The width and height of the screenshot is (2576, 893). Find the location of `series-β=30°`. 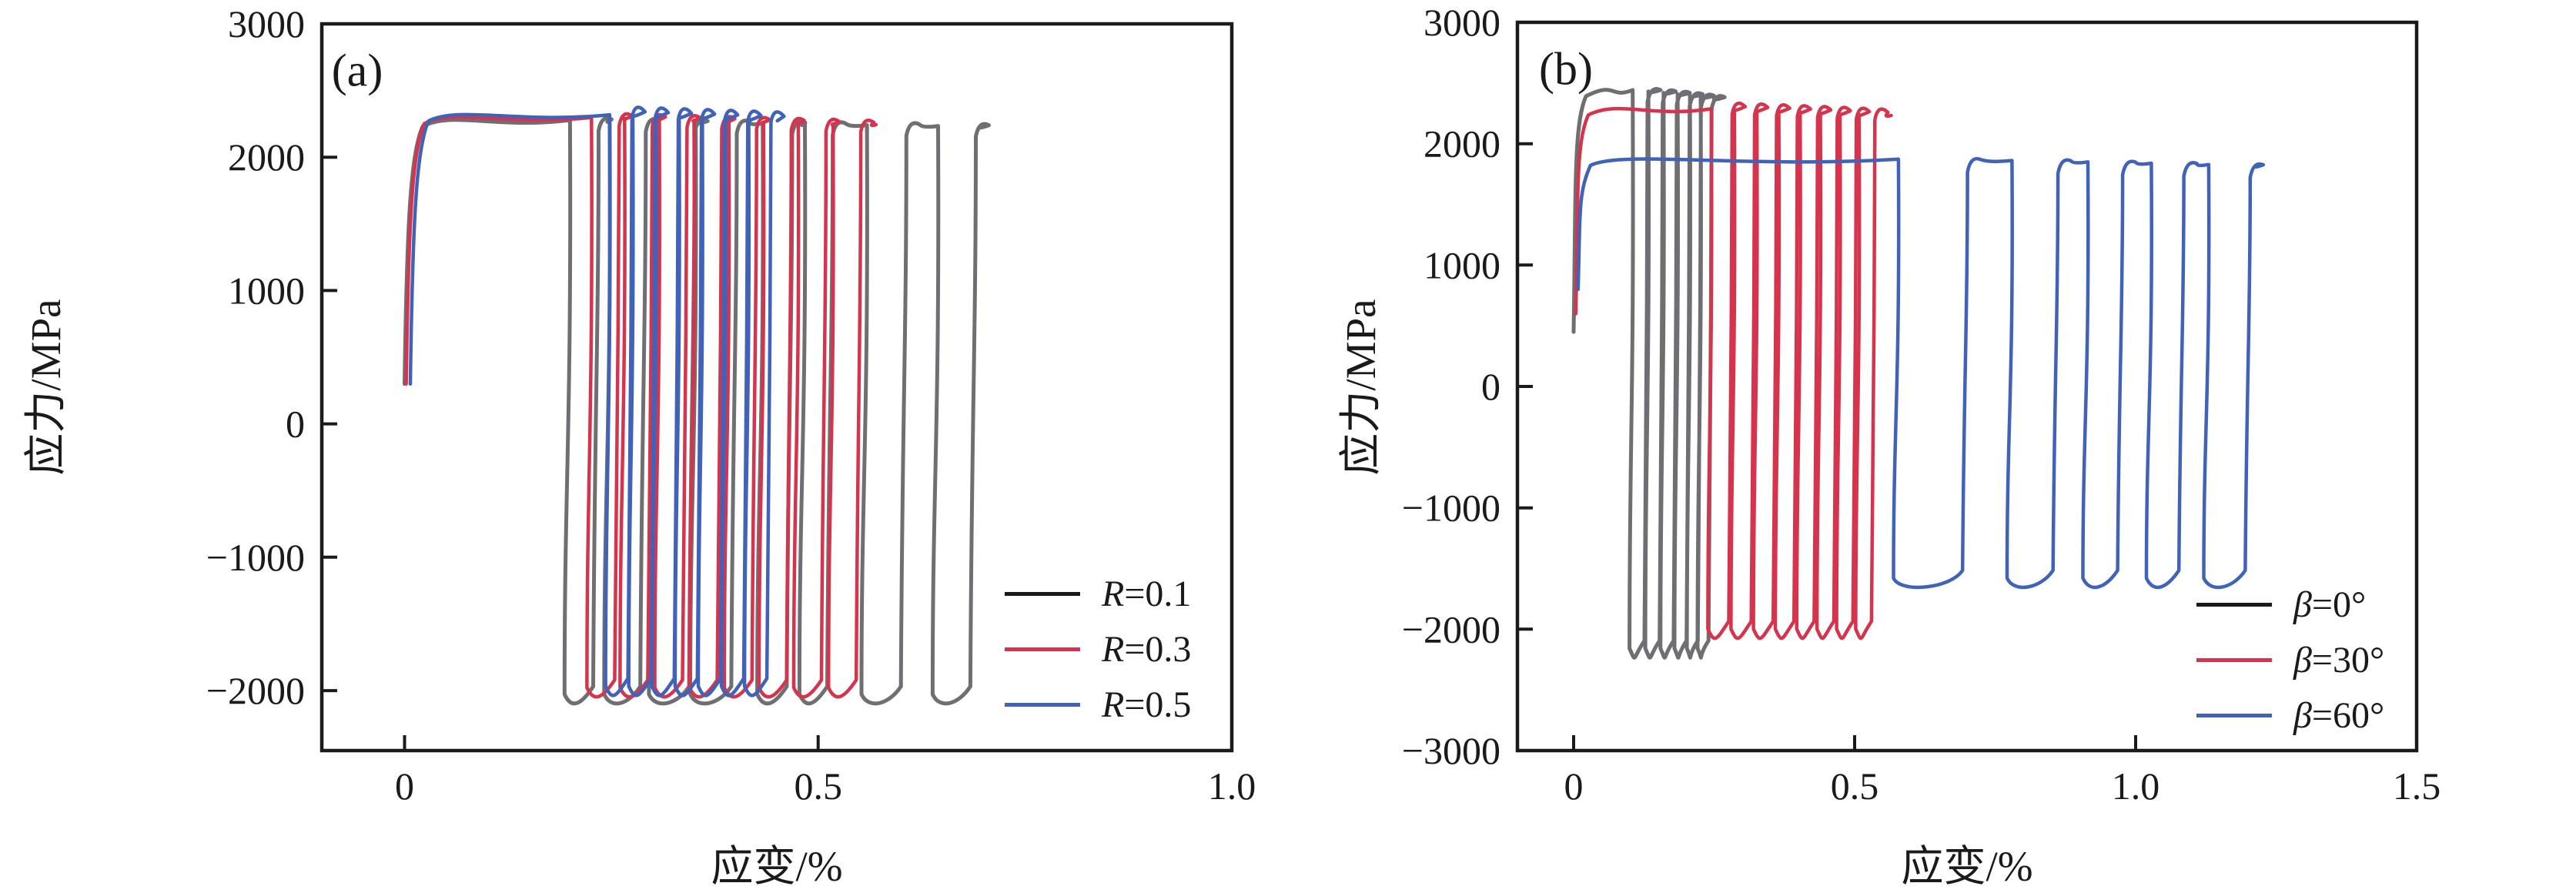

series-β=30° is located at coordinates (1734, 370).